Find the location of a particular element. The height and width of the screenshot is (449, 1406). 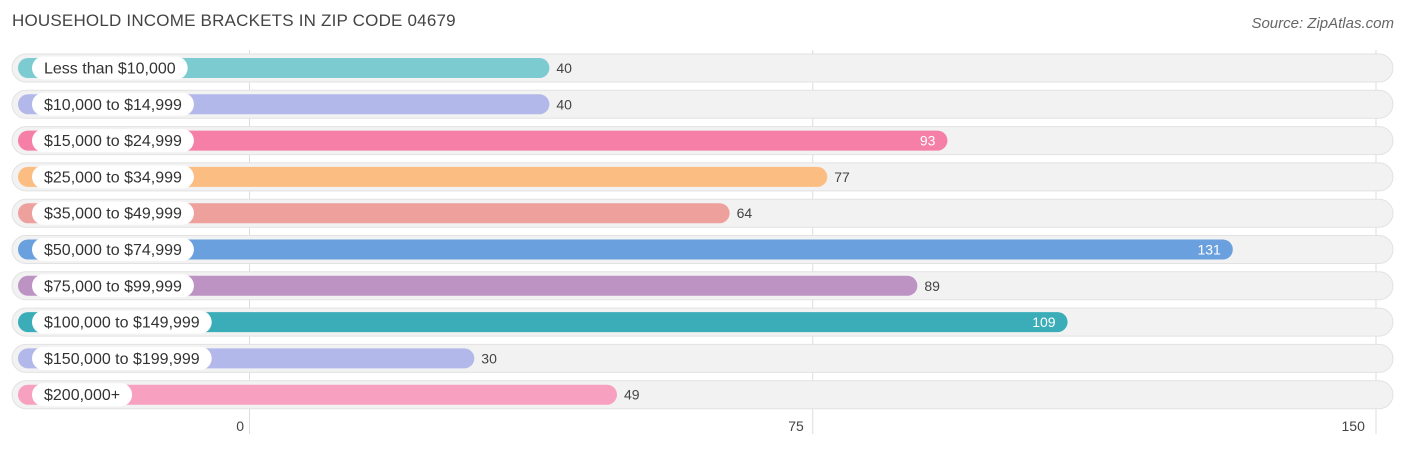

value-label: 93 is located at coordinates (928, 141).